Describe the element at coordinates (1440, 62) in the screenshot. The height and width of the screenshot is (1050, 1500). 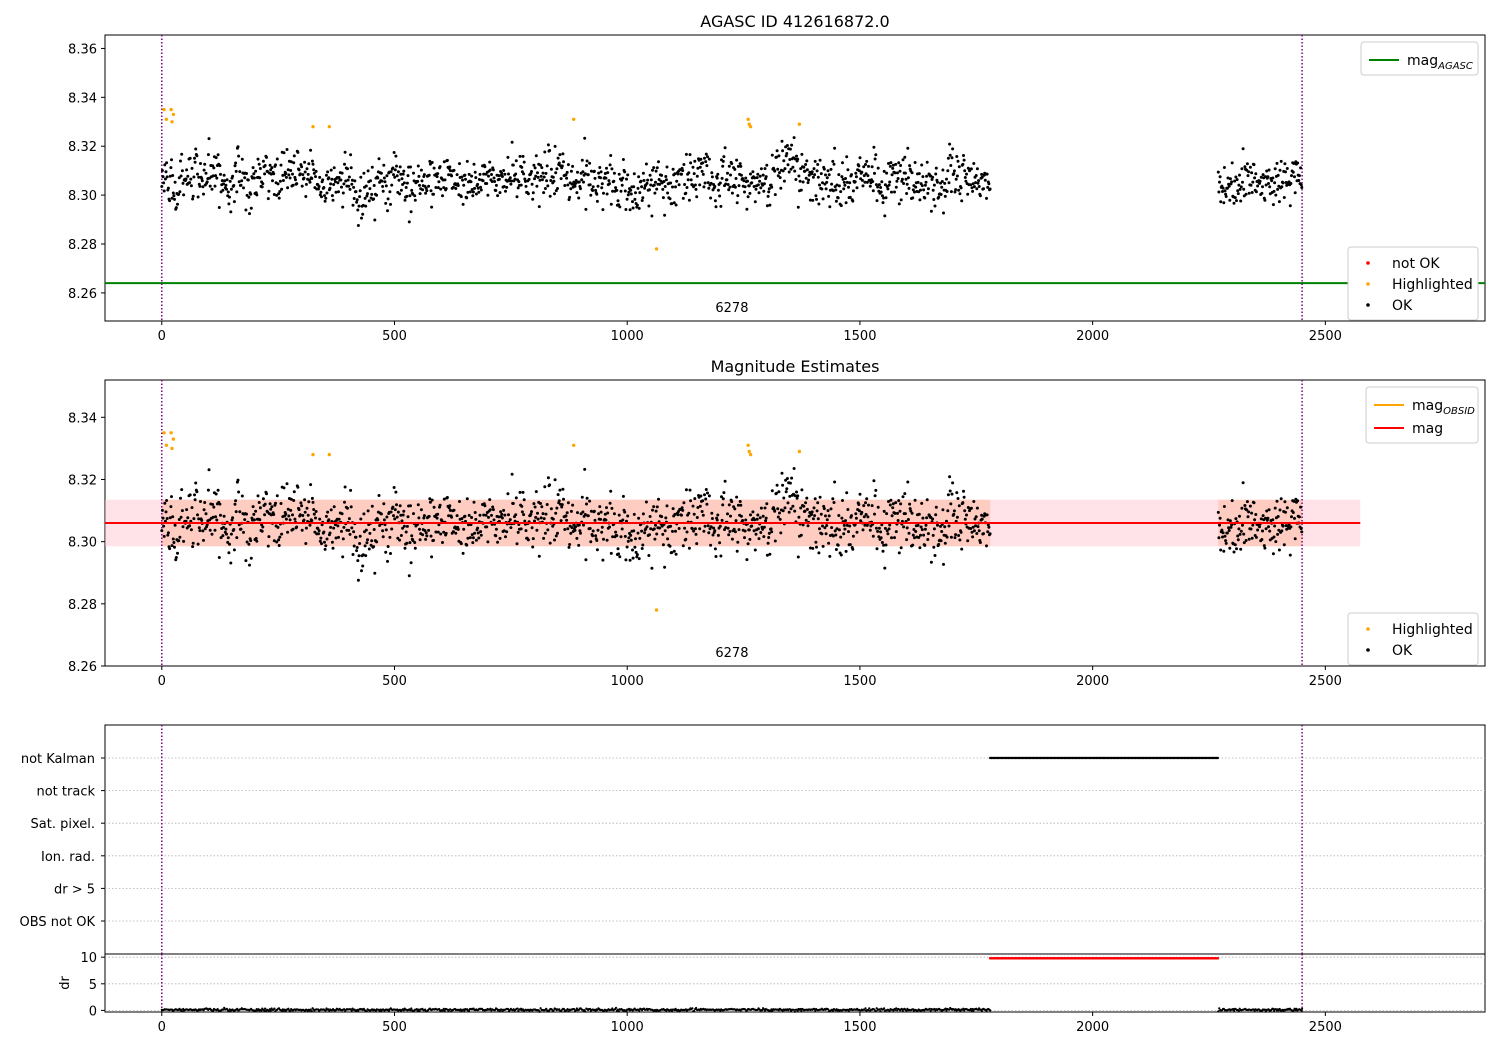
I see `legend-label: magAGASC` at that location.